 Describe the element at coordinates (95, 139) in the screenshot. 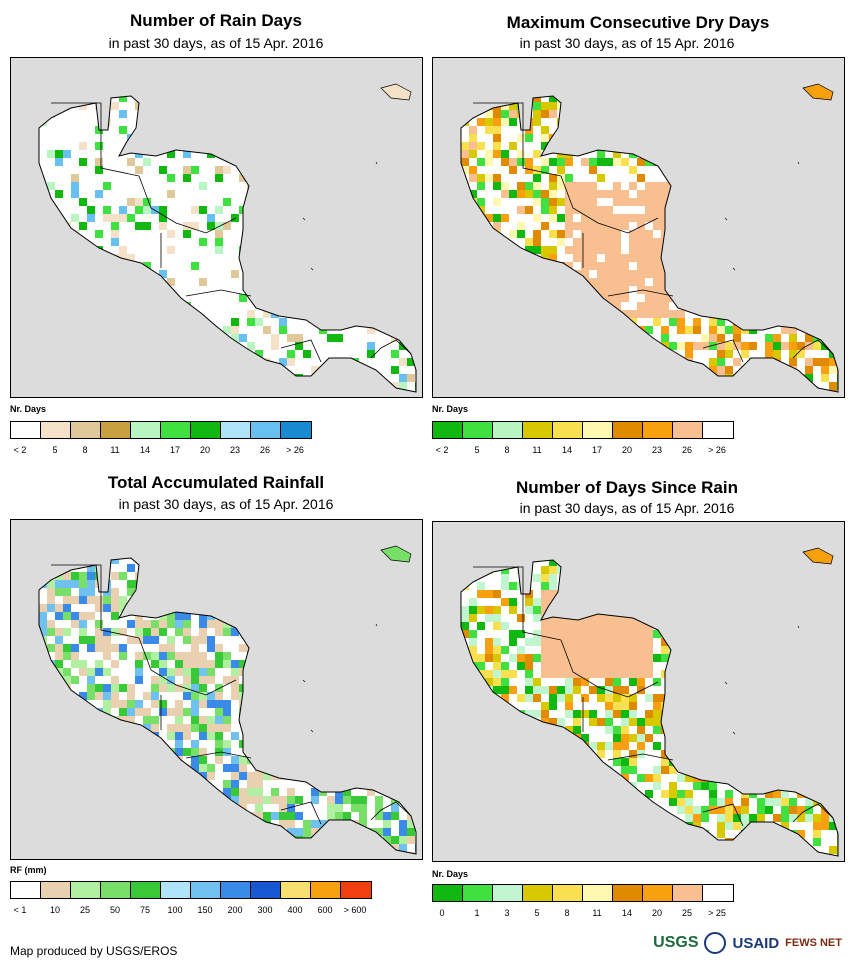

I see `country-border` at that location.